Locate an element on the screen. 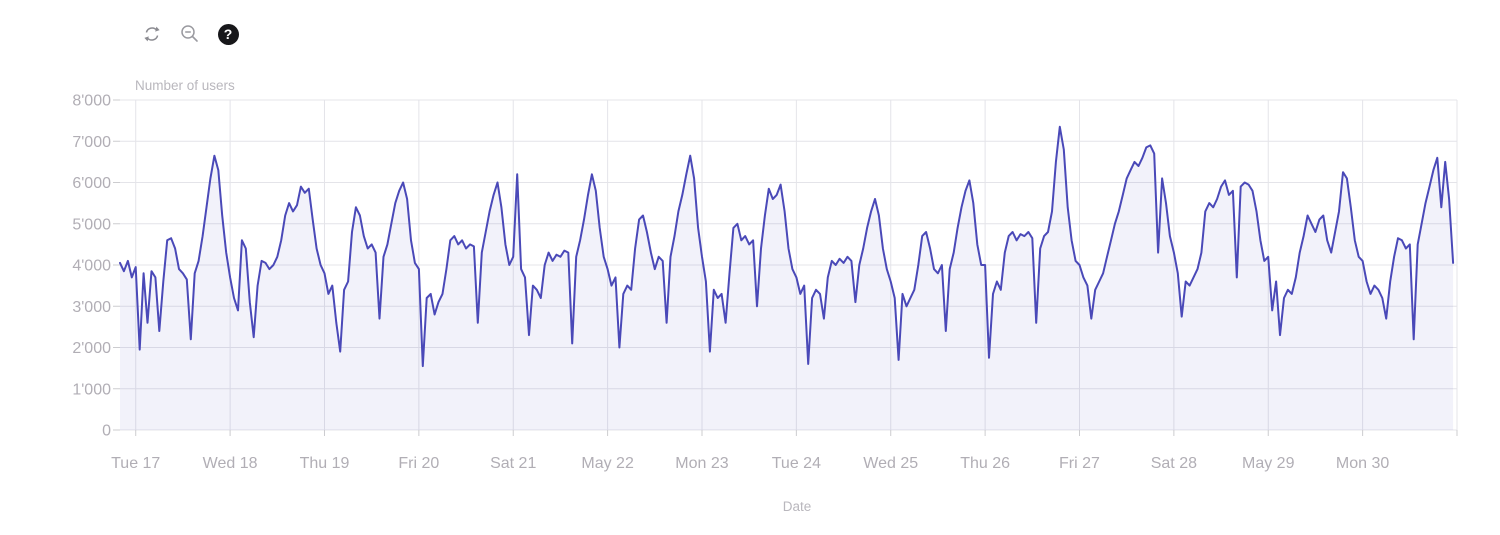 This screenshot has height=535, width=1500. y-axis-tick-label: 0 is located at coordinates (106, 431).